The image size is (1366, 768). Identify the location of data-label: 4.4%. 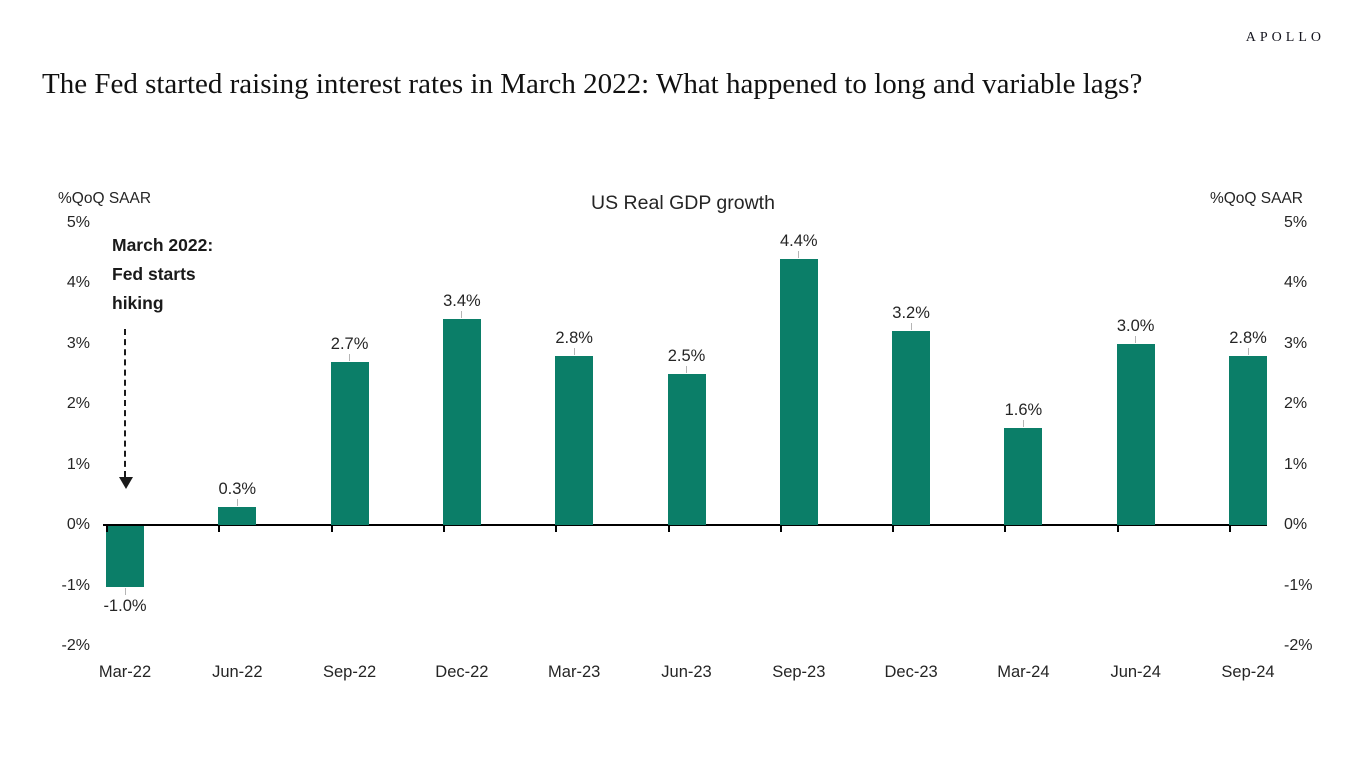
(798, 240).